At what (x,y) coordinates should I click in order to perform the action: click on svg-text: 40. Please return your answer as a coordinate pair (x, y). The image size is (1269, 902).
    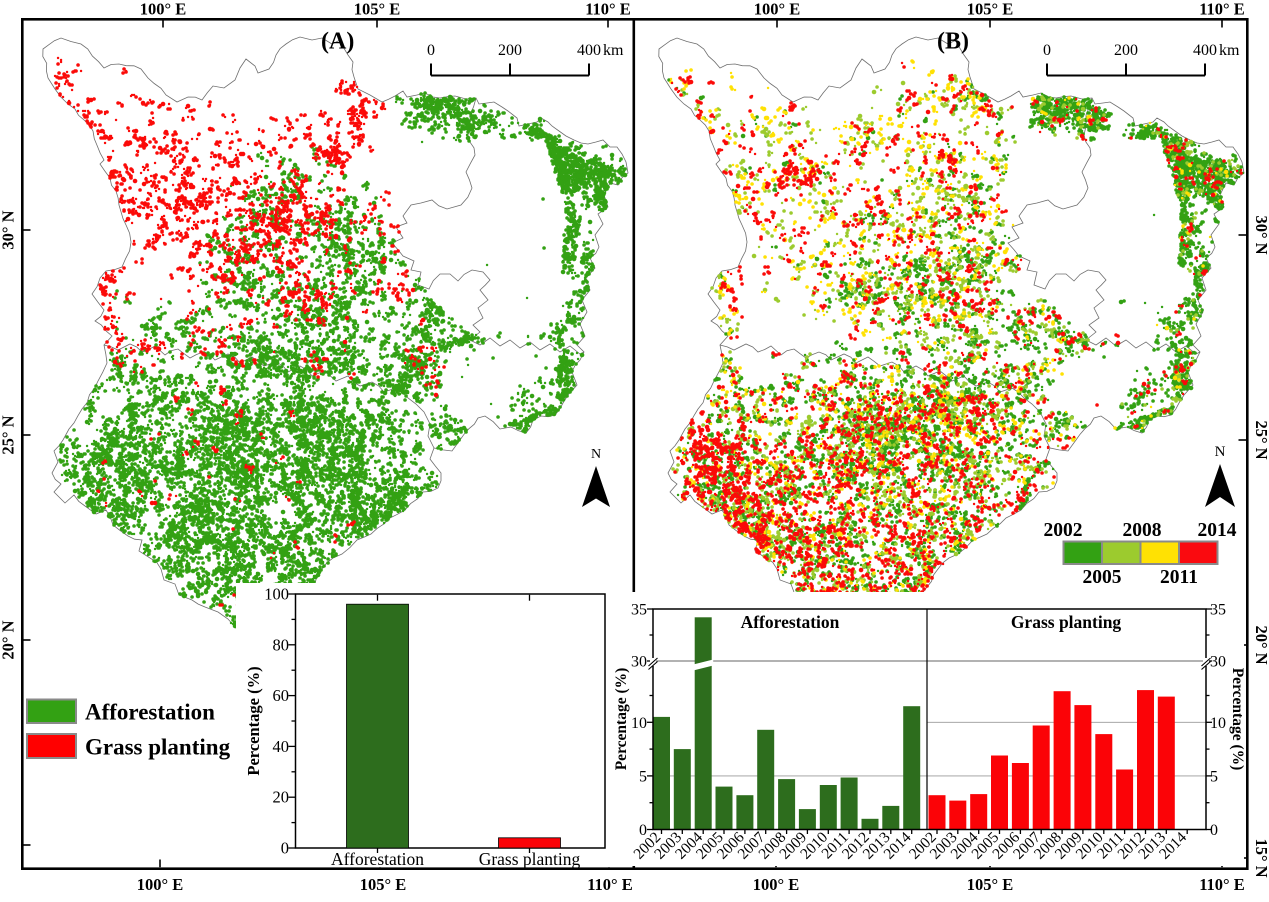
    Looking at the image, I should click on (281, 746).